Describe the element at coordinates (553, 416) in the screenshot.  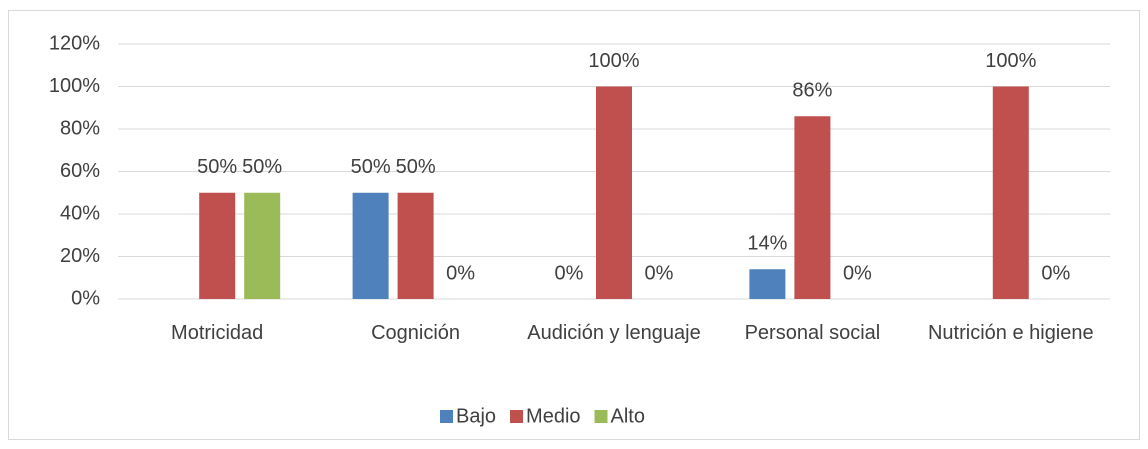
I see `legend-label: Medio` at that location.